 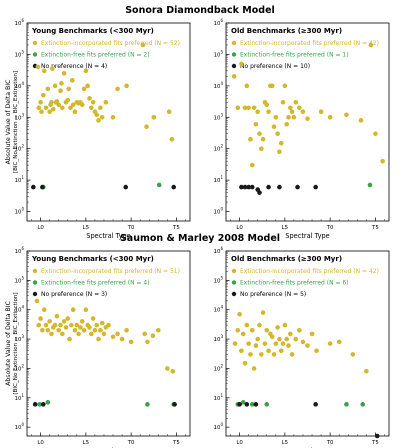 What do you see at coordinates (219, 309) in the screenshot?
I see `y-tick-label: 10⁴` at bounding box center [219, 309].